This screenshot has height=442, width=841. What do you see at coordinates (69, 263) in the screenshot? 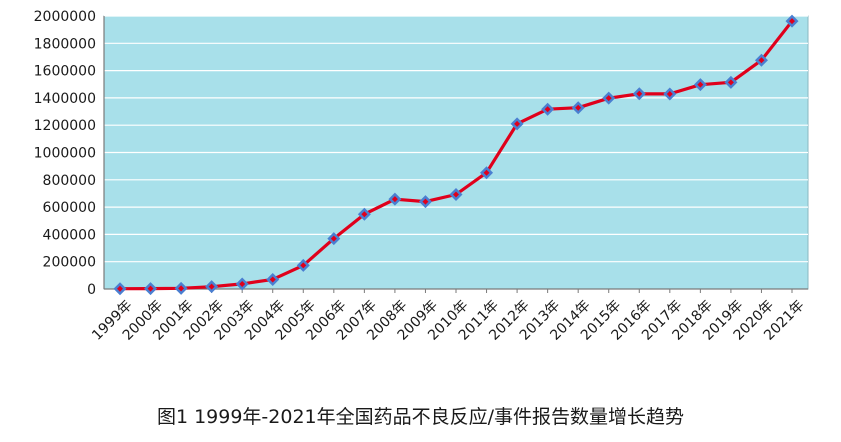
I see `y-tick-label: 200000` at bounding box center [69, 263].